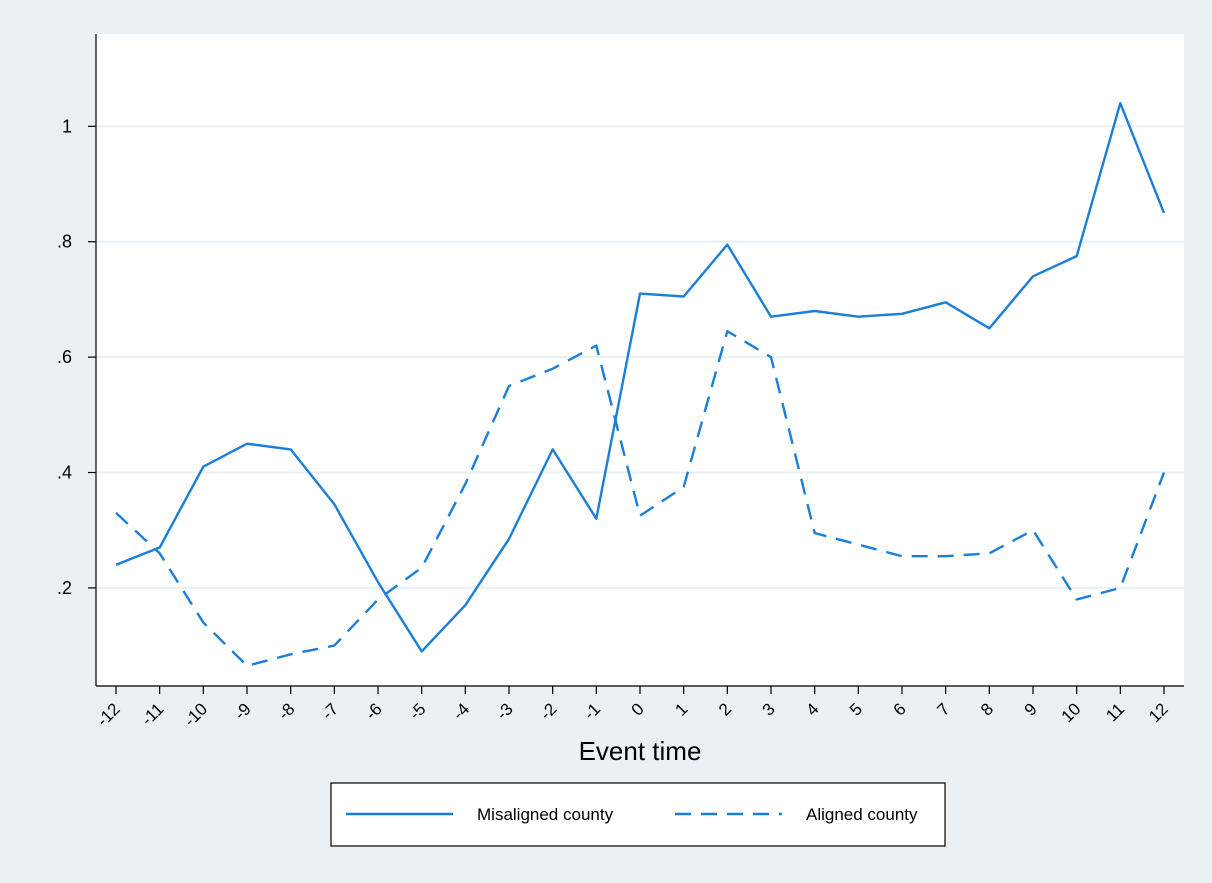  I want to click on x-tick-label: 2, so click(725, 709).